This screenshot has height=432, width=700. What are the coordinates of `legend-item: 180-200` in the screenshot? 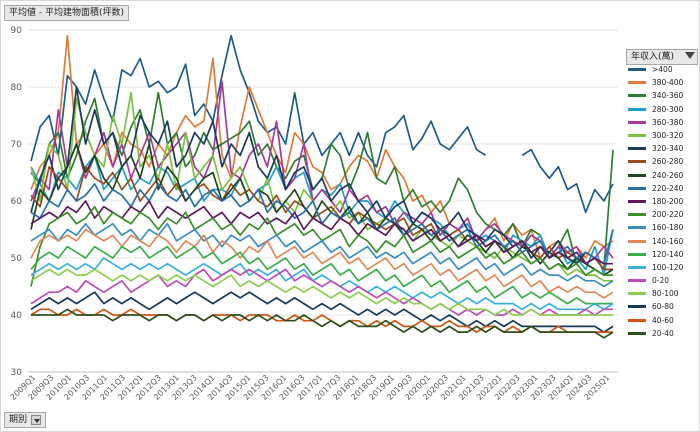 It's located at (663, 201).